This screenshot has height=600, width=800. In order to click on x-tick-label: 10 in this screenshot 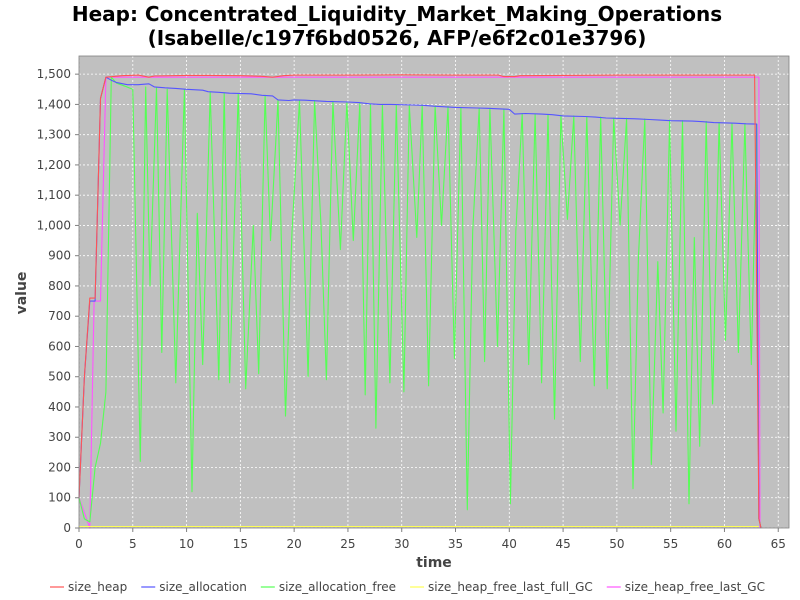, I will do `click(186, 544)`.